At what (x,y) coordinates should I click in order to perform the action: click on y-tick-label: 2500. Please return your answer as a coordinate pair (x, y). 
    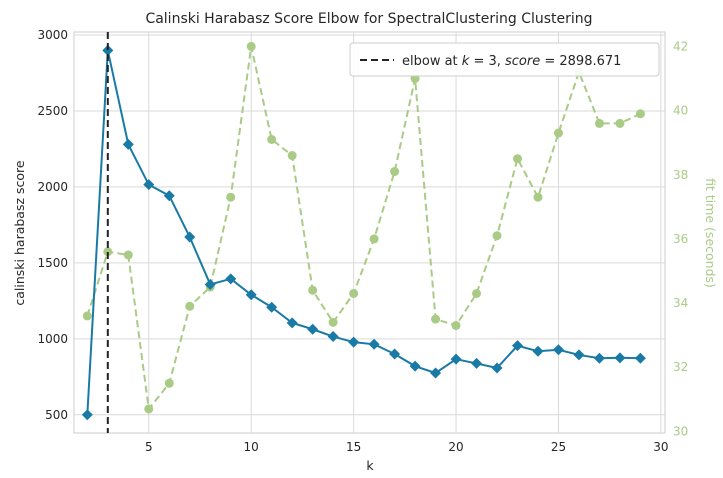
    Looking at the image, I should click on (52, 111).